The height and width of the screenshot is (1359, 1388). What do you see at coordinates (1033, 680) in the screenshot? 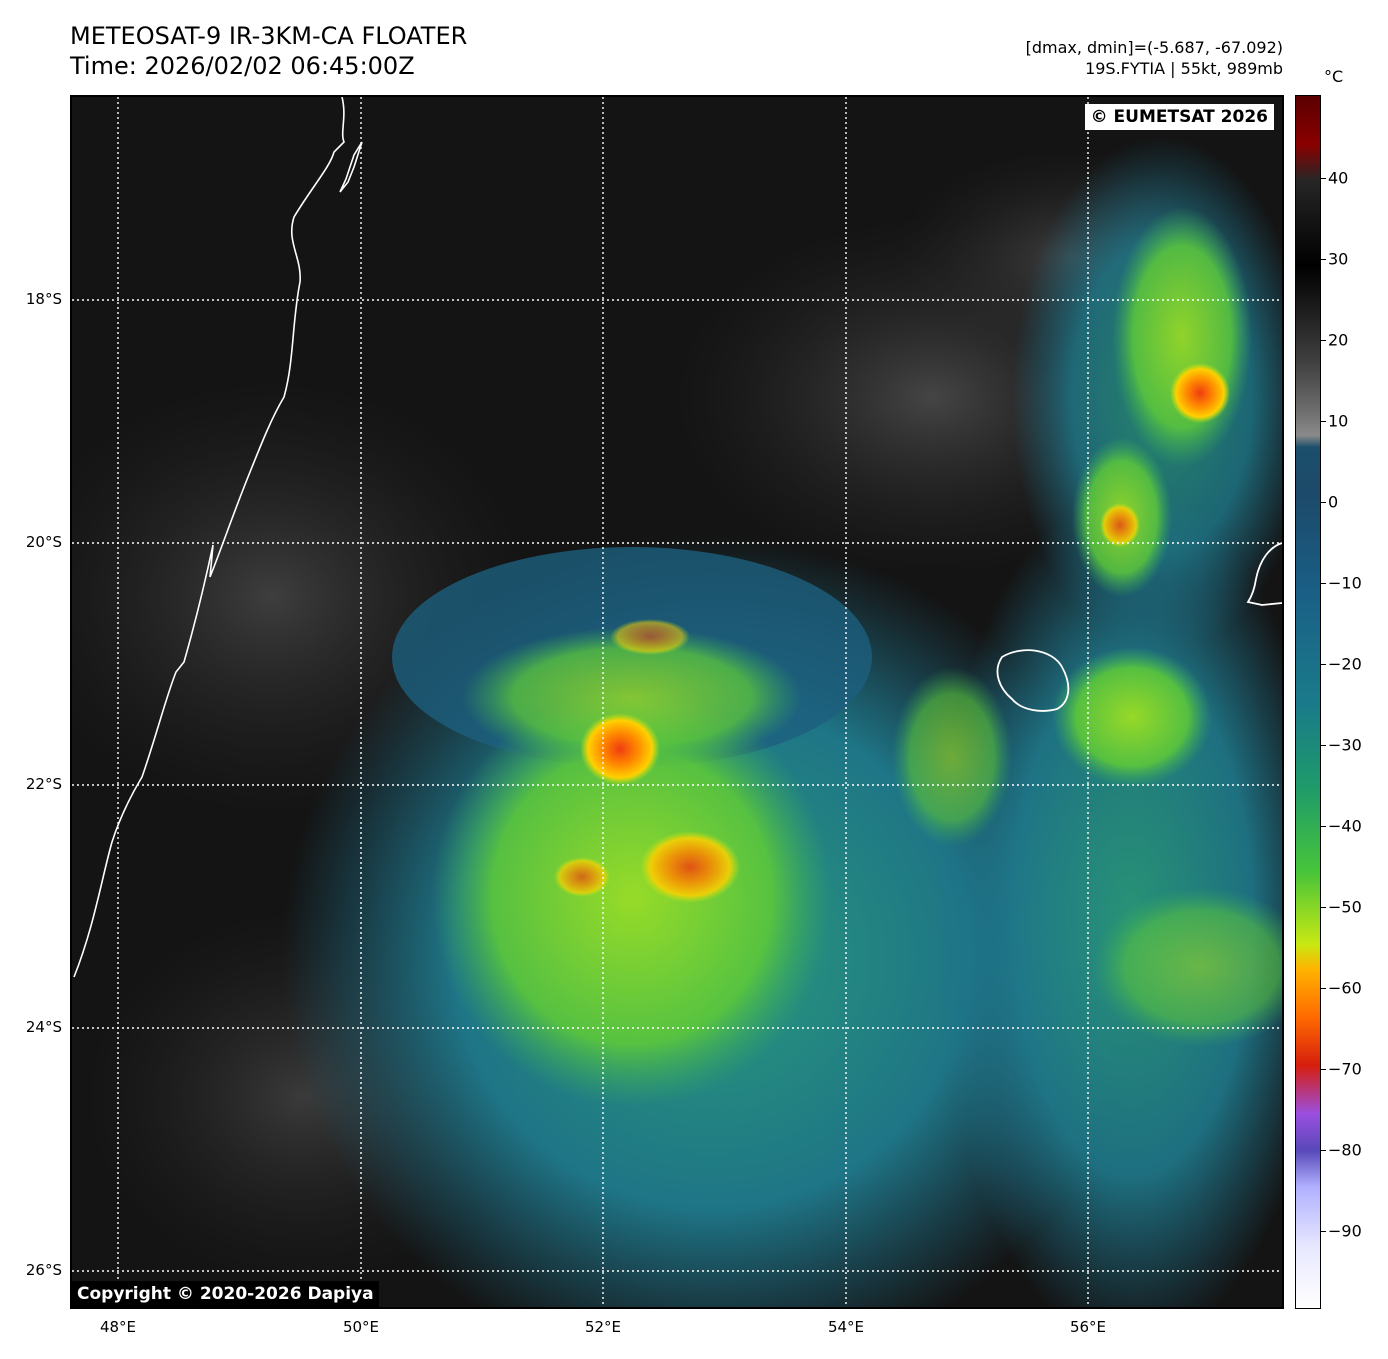
I see `reunion-coastline` at bounding box center [1033, 680].